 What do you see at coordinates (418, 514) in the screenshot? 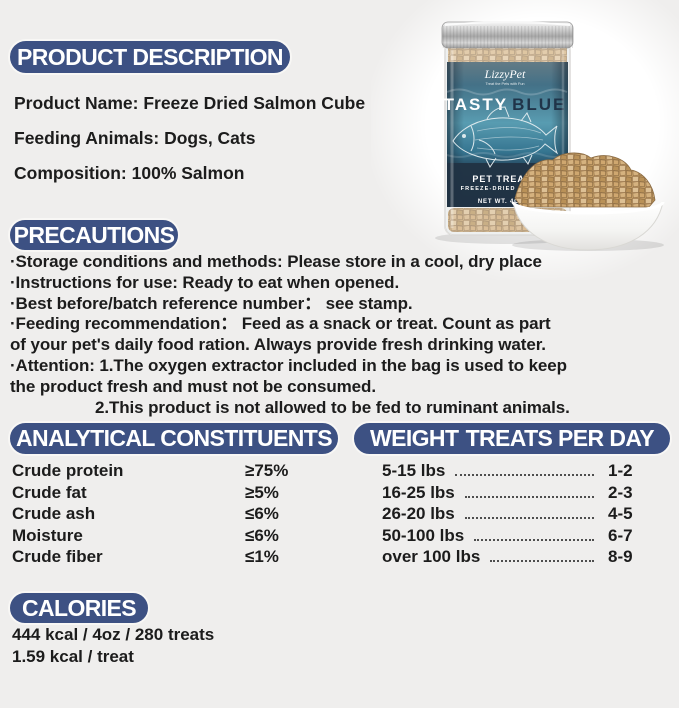
I see `weight-range-label: 26-20 lbs` at bounding box center [418, 514].